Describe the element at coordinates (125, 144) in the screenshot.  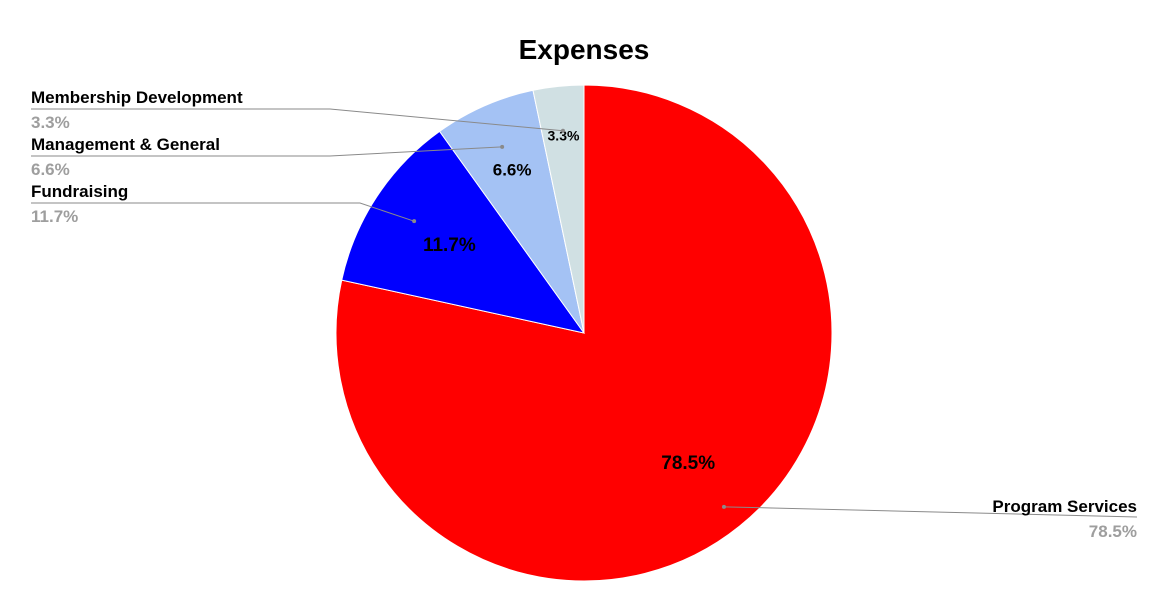
I see `callout-category-name: Management & General` at that location.